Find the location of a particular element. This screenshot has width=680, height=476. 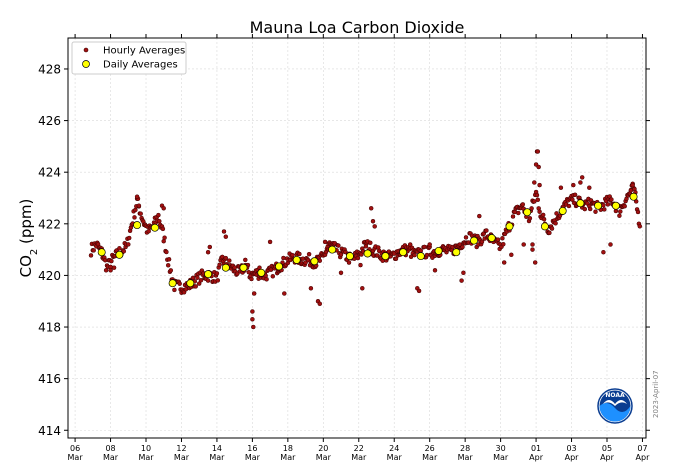

x-tick-day: 20 is located at coordinates (323, 448).